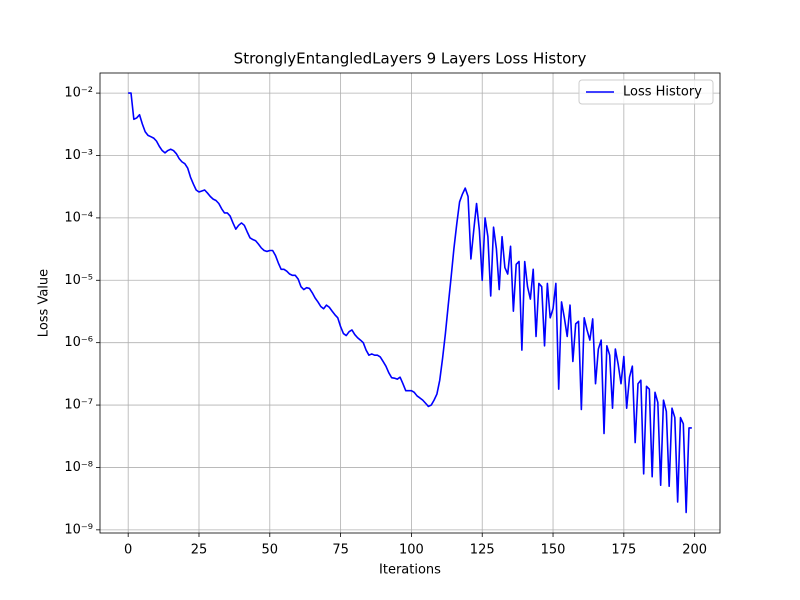  What do you see at coordinates (78, 280) in the screenshot?
I see `y-tick-label: 10⁻⁵` at bounding box center [78, 280].